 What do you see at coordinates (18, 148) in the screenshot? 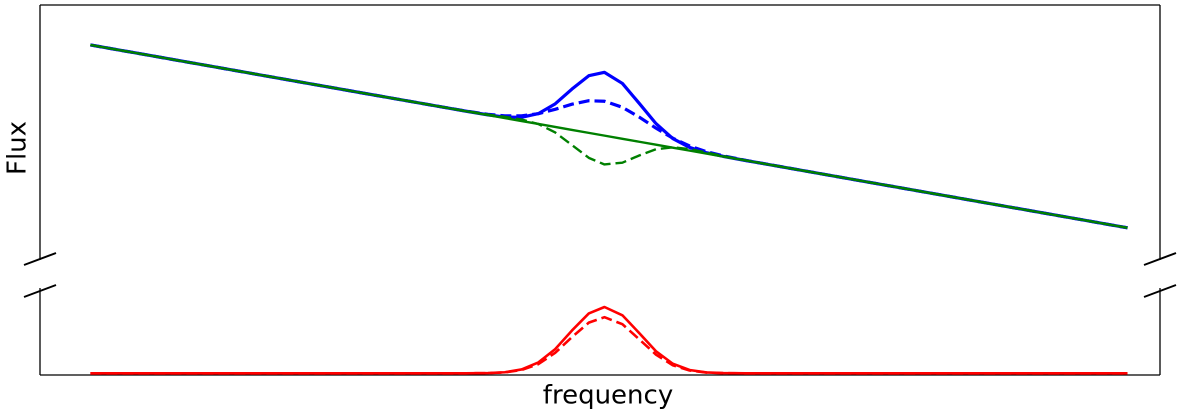
I see `y-axis-label: Flux` at bounding box center [18, 148].